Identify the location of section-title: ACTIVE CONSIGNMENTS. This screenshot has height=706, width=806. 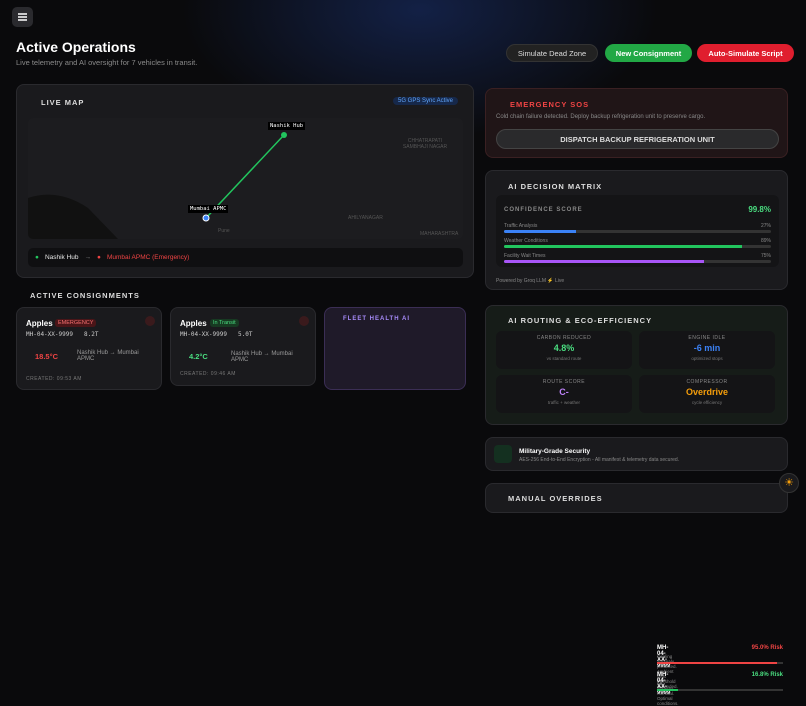
(85, 295).